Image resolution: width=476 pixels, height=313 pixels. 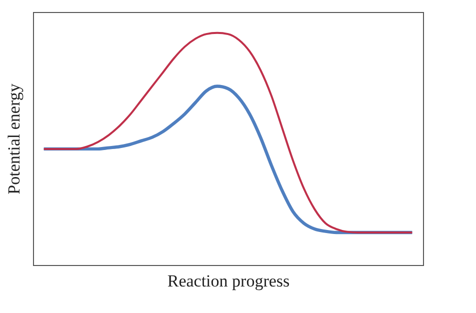 I want to click on y-axis-title: Potential energy, so click(x=14, y=138).